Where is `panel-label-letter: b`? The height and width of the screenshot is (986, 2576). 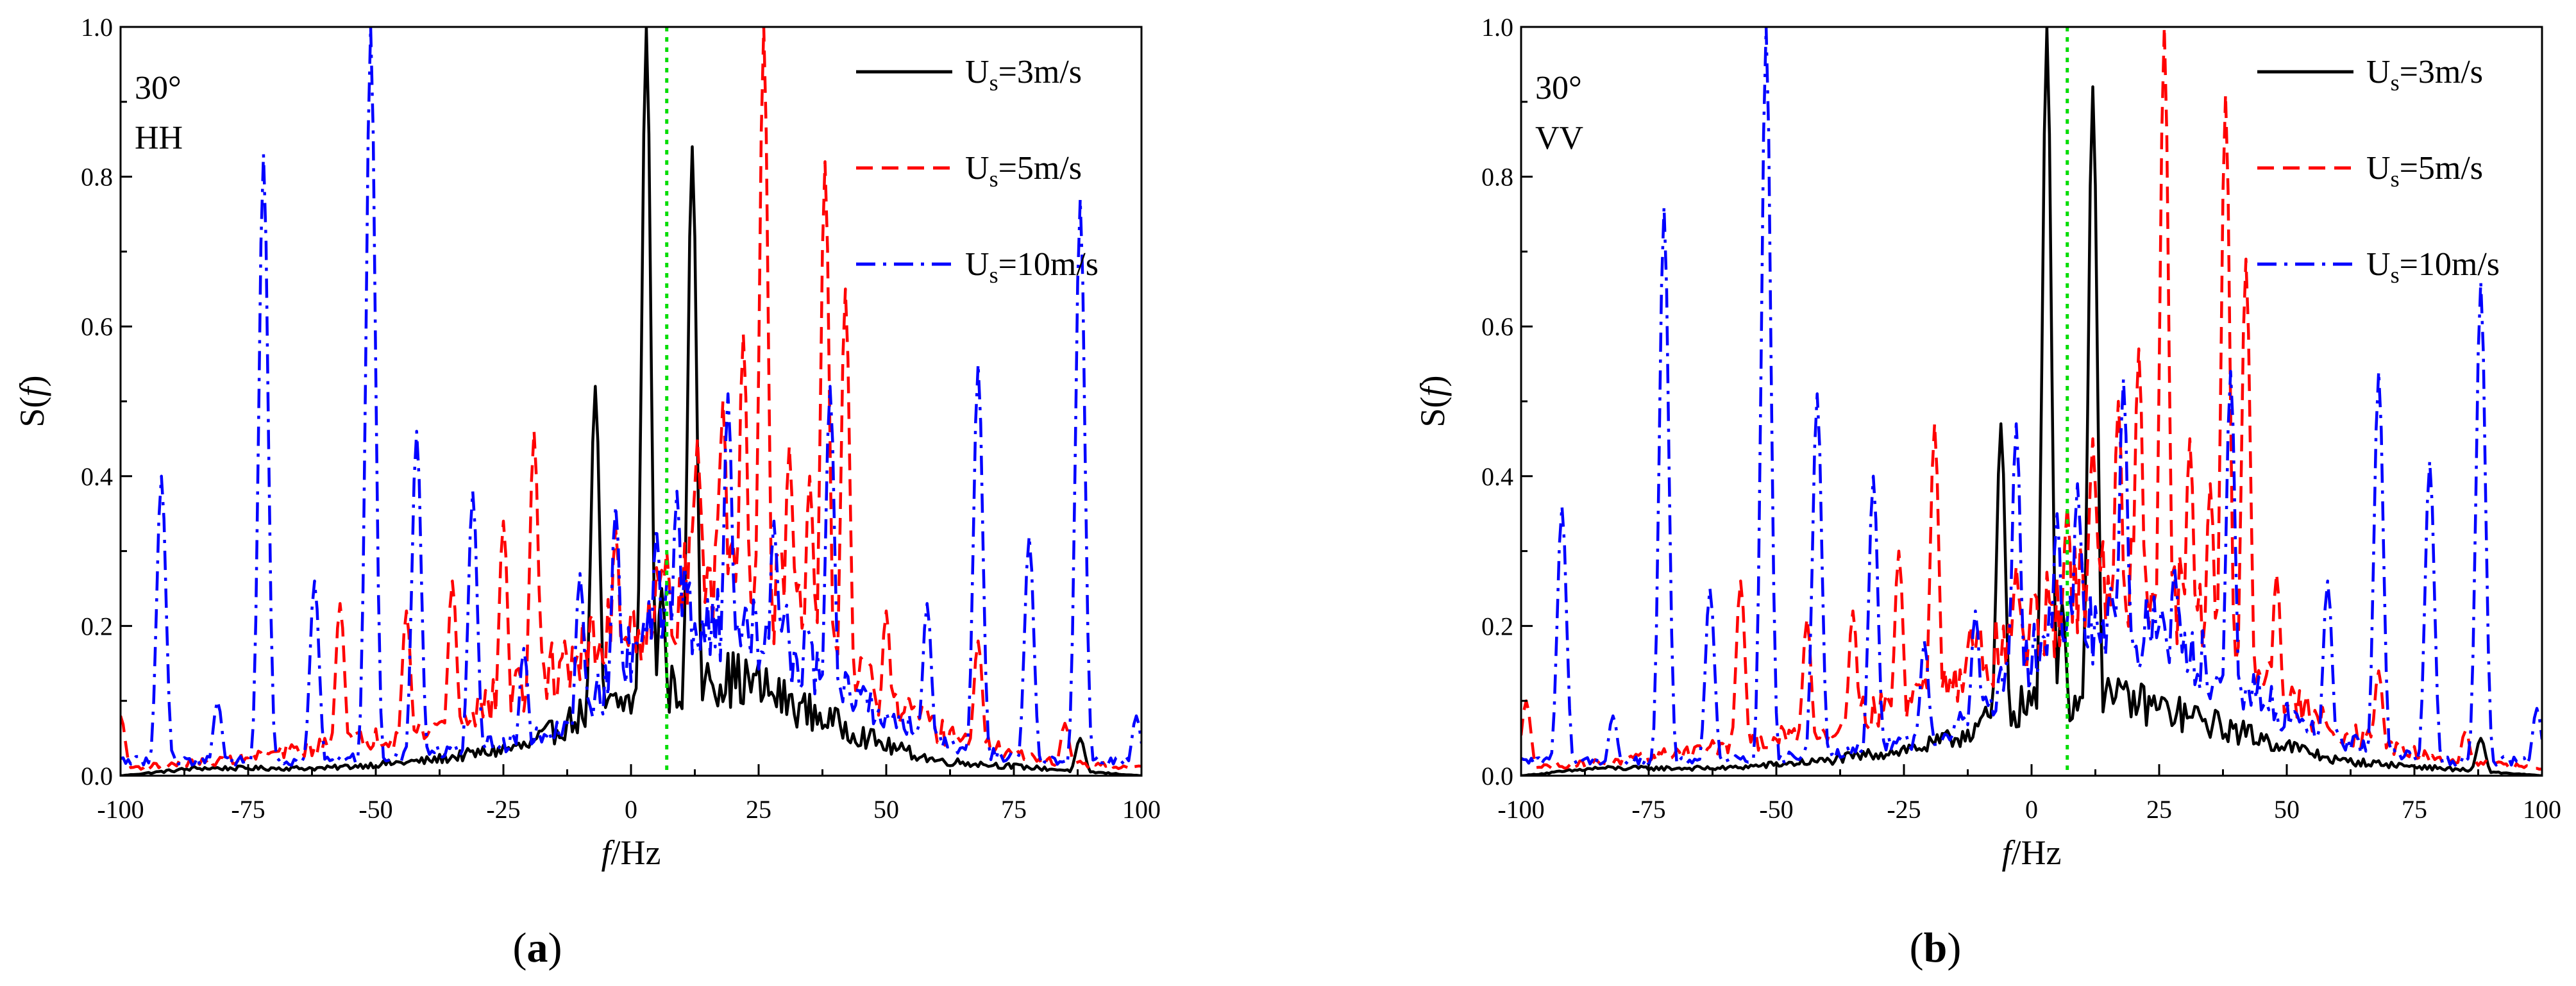 panel-label-letter: b is located at coordinates (1936, 947).